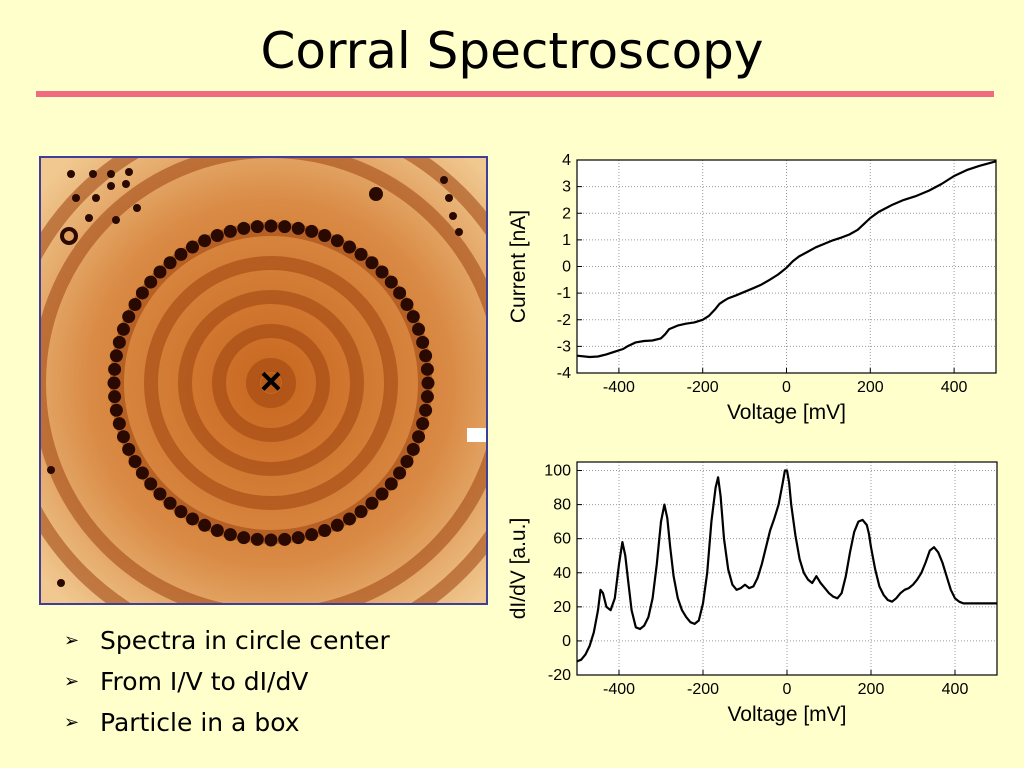 This screenshot has height=768, width=1024. Describe the element at coordinates (564, 373) in the screenshot. I see `y-tick-label: -4` at that location.